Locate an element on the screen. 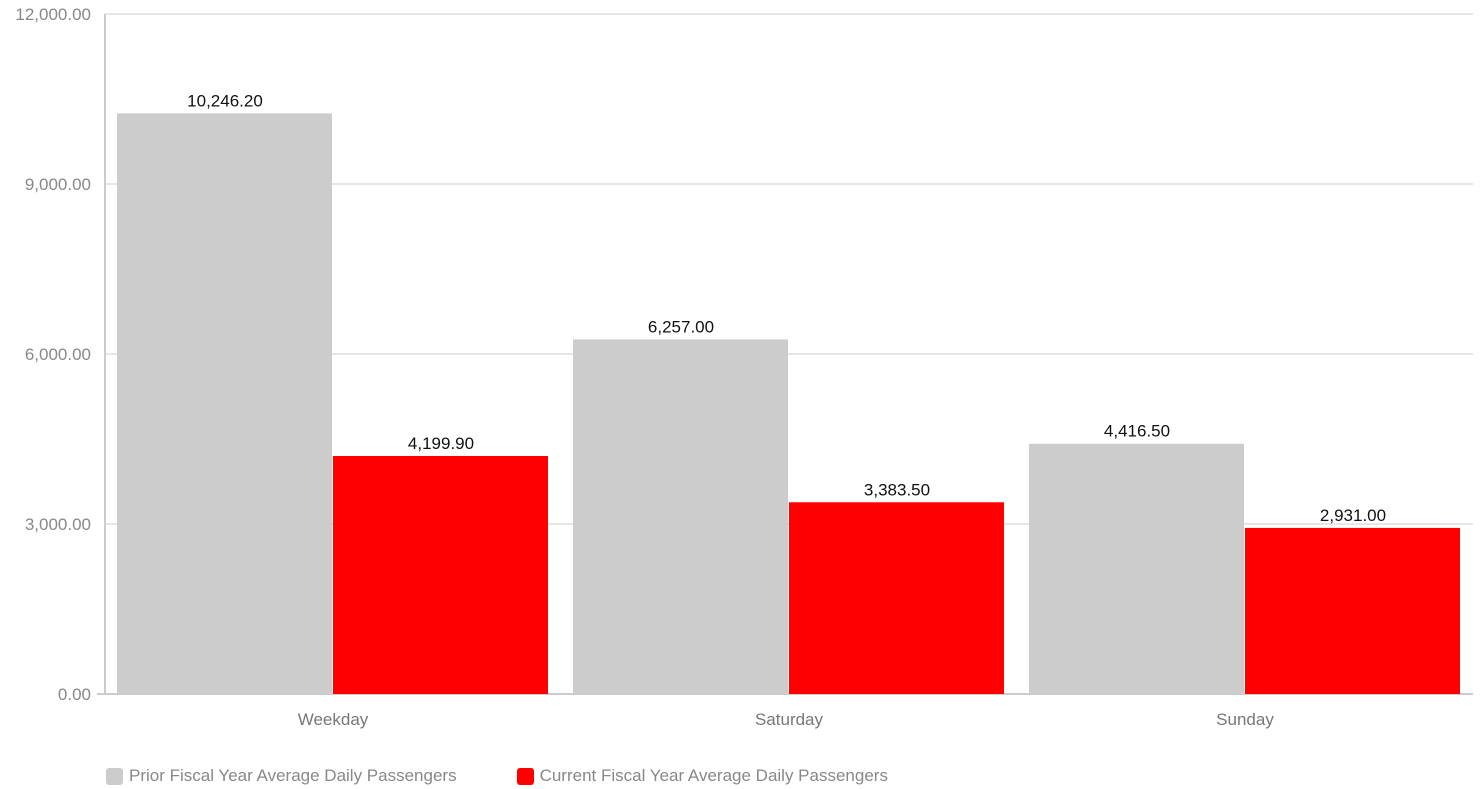 The height and width of the screenshot is (789, 1481). y-tick-label: 0.00 is located at coordinates (74, 694).